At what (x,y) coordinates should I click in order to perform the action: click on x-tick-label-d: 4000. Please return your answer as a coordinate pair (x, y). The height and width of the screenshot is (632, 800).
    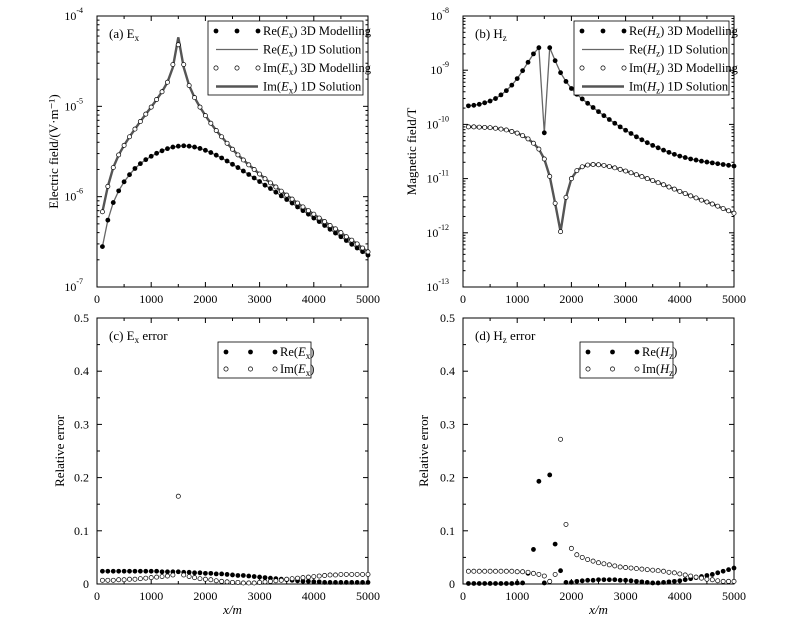
    Looking at the image, I should click on (680, 596).